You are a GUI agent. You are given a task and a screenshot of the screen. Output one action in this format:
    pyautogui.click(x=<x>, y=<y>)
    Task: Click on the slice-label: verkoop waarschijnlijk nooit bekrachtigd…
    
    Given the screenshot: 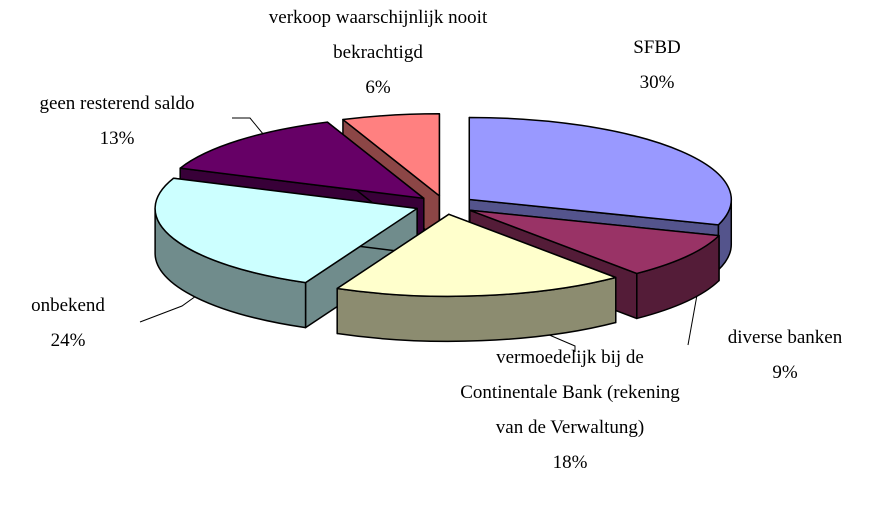 What is the action you would take?
    pyautogui.click(x=378, y=52)
    